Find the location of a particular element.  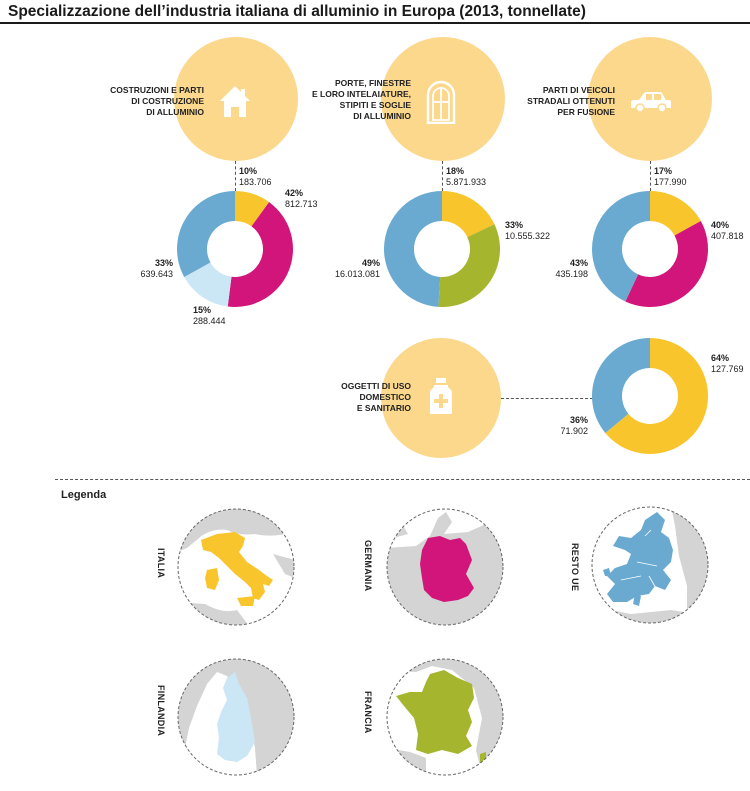

connector-porte is located at coordinates (442, 176).